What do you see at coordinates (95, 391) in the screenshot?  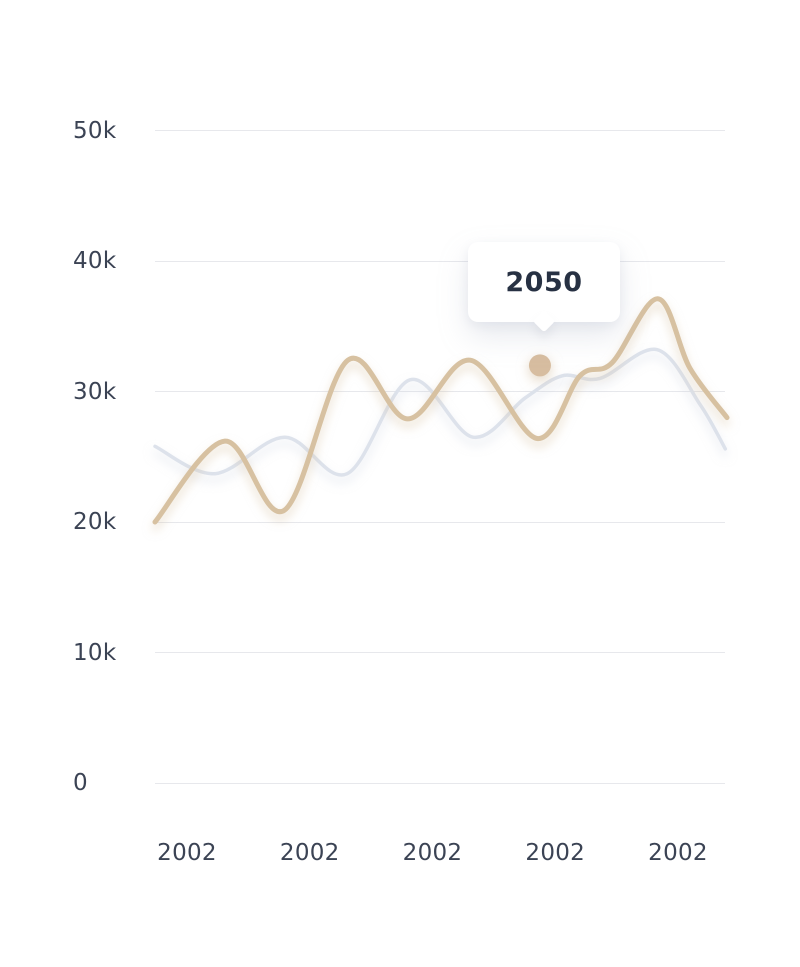 I see `y-axis-tick-label: 30k` at bounding box center [95, 391].